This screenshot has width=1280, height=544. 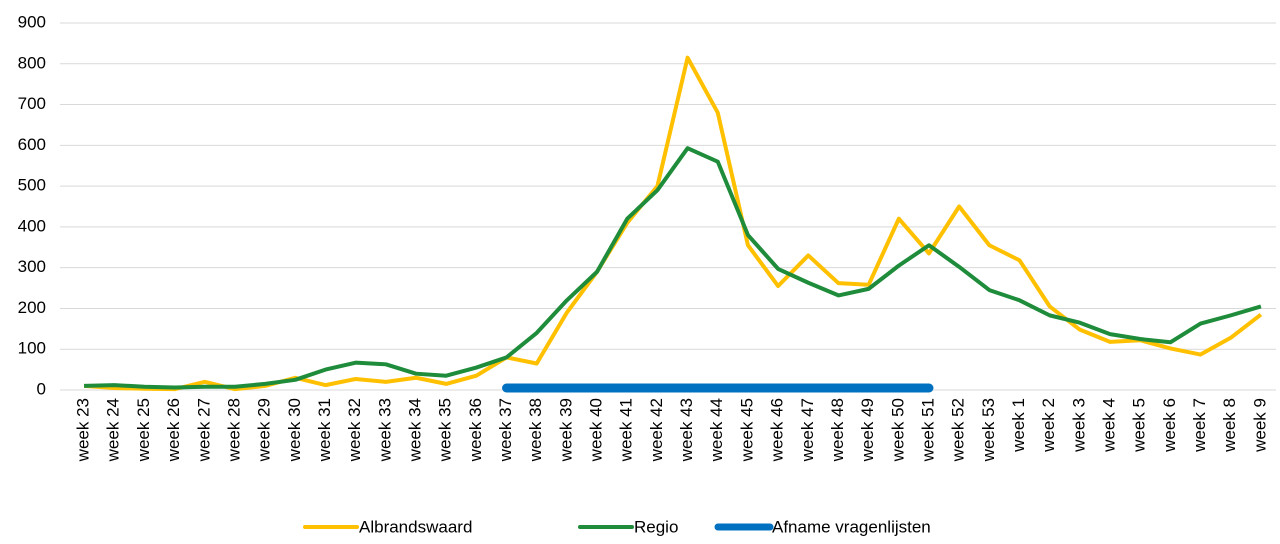 I want to click on y-tick-label: 700, so click(x=32, y=103).